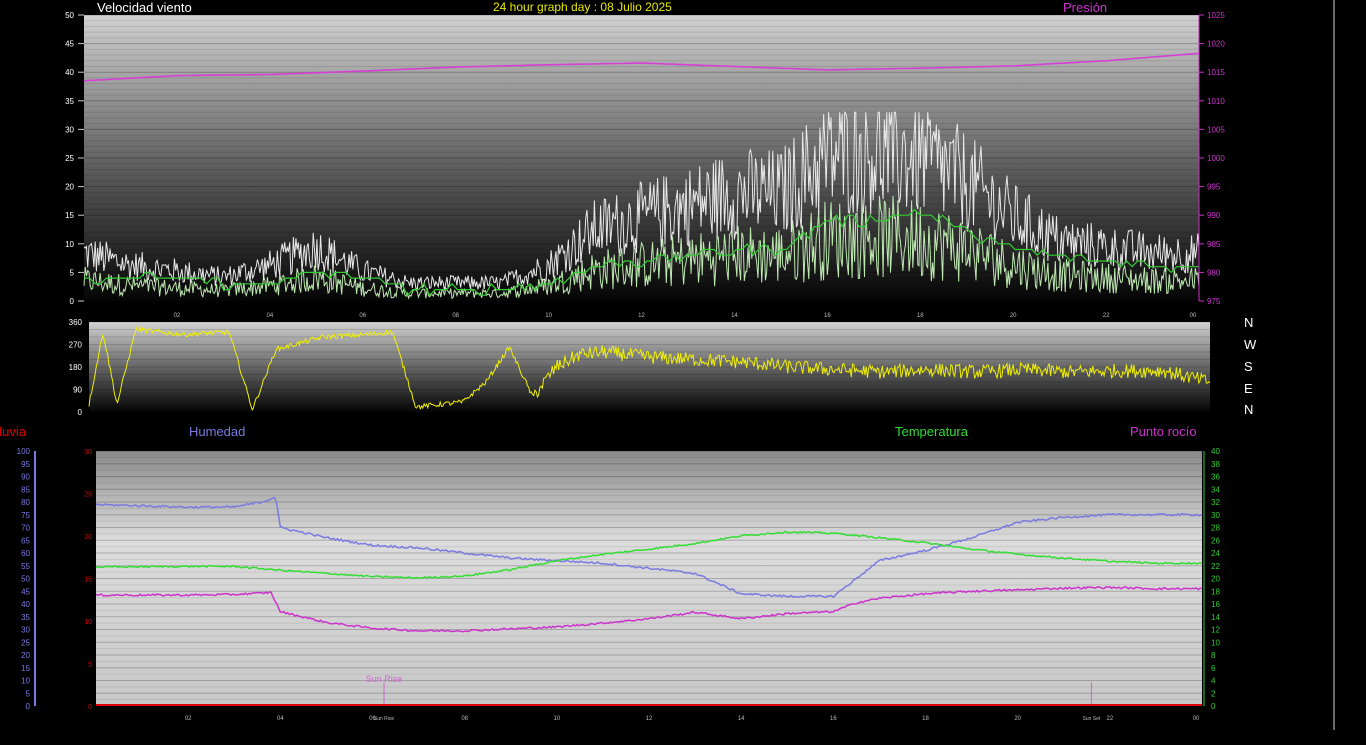 The image size is (1366, 745). Describe the element at coordinates (582, 7) in the screenshot. I see `graph-title: 24 hour graph day : 08 Julio 2025` at that location.